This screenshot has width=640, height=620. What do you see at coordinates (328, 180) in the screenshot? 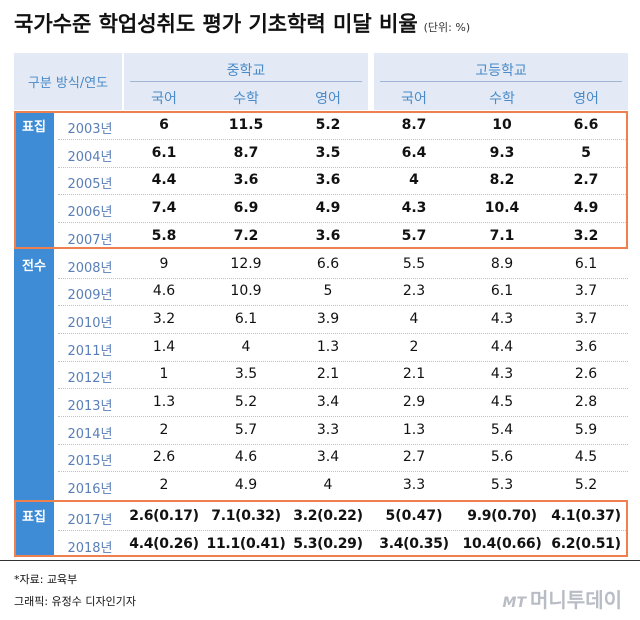
I see `value-cell: 3.6` at bounding box center [328, 180].